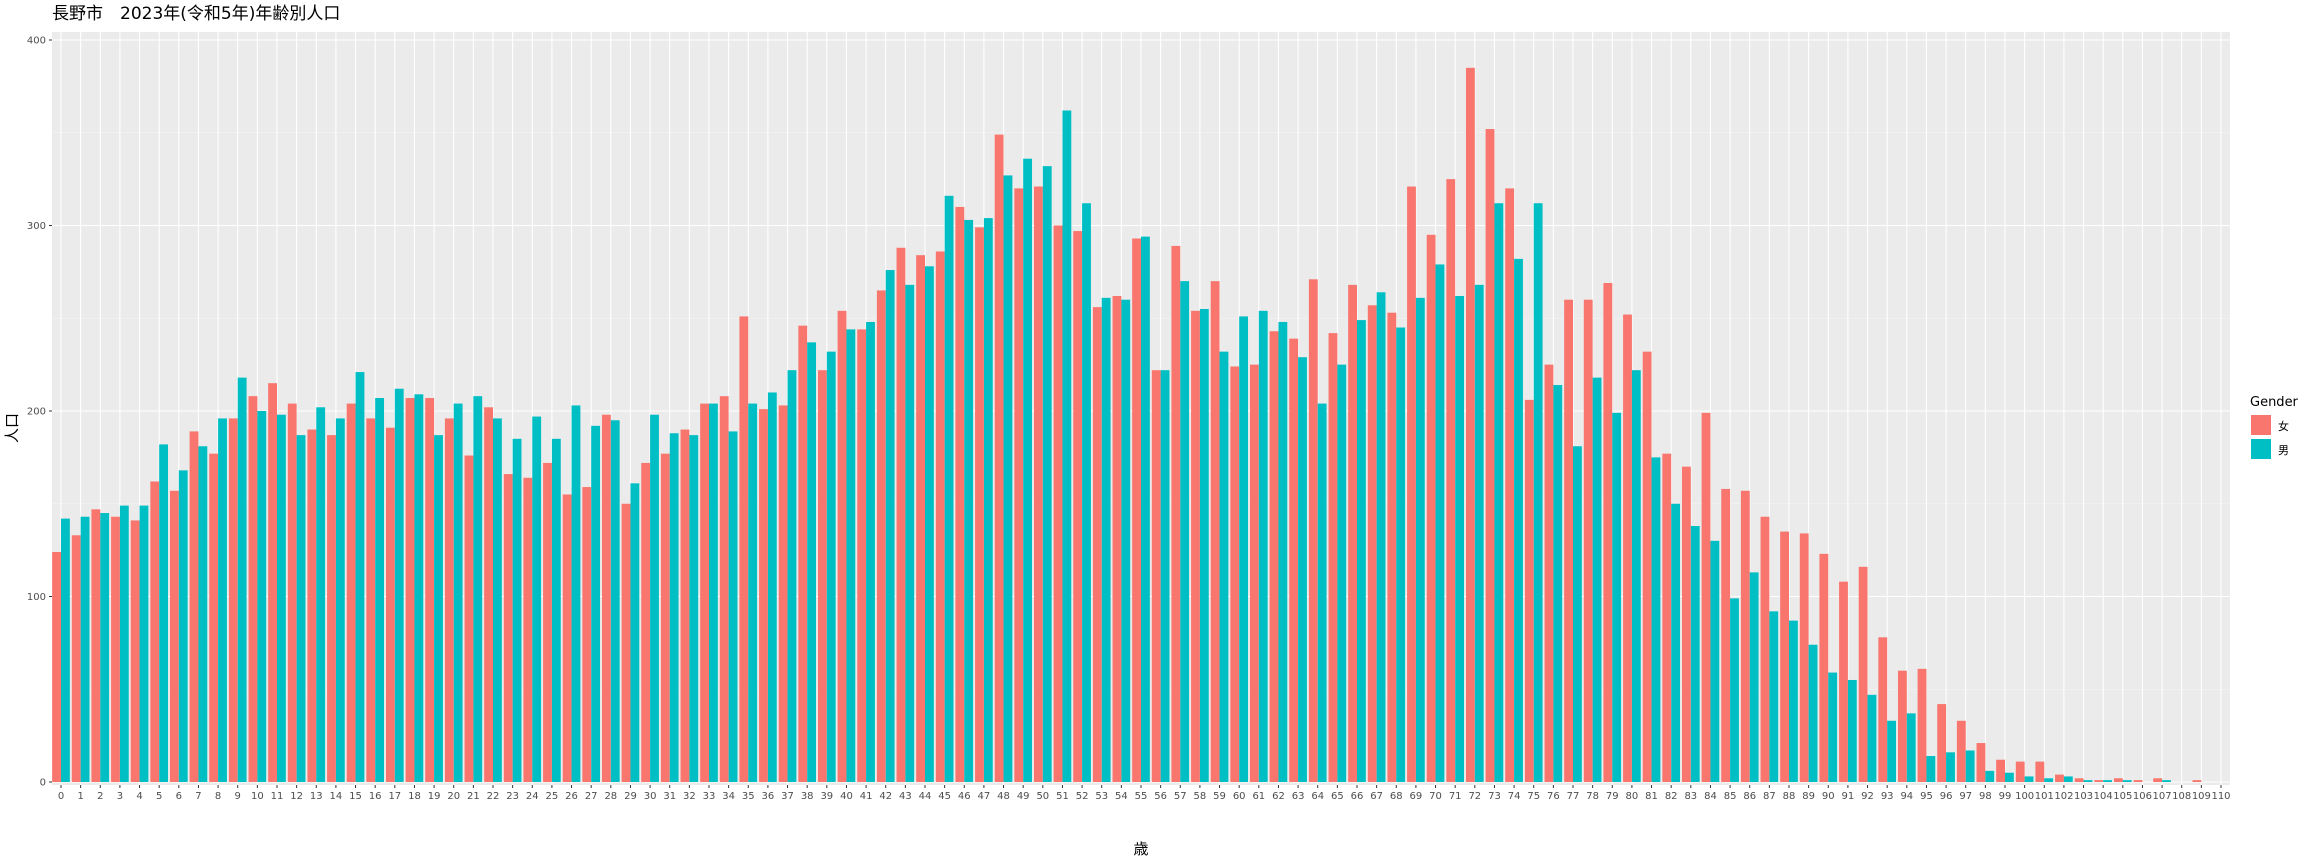 The height and width of the screenshot is (864, 2304). What do you see at coordinates (355, 796) in the screenshot?
I see `x-tick-label: 15` at bounding box center [355, 796].